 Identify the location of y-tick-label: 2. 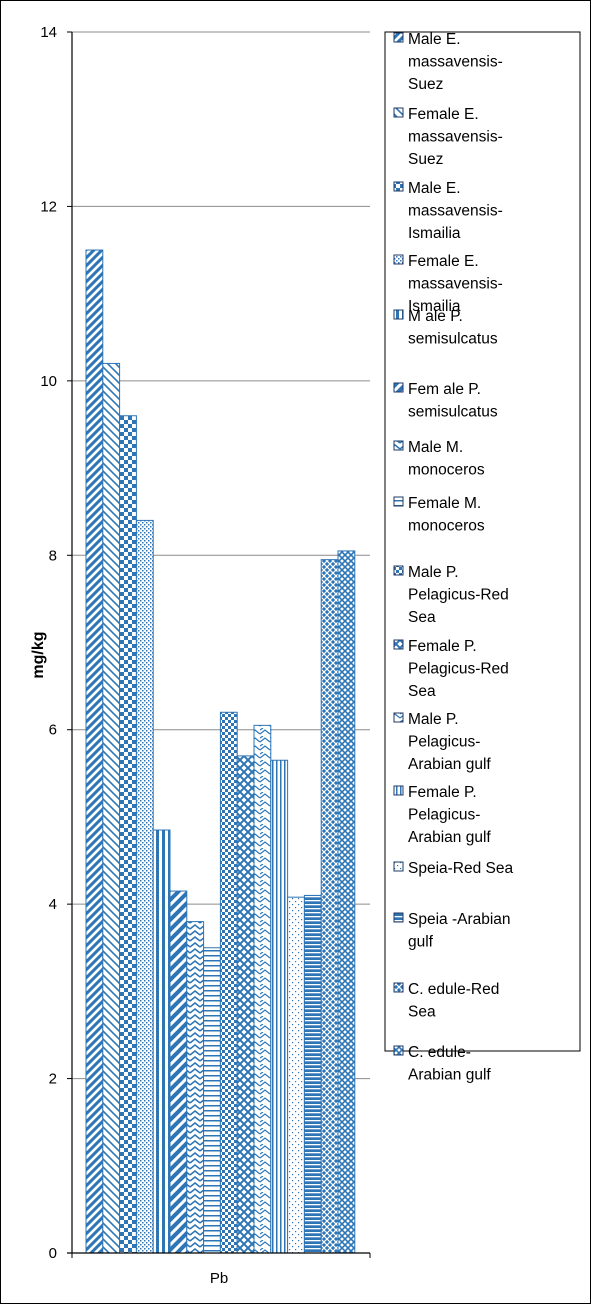
(53, 1079).